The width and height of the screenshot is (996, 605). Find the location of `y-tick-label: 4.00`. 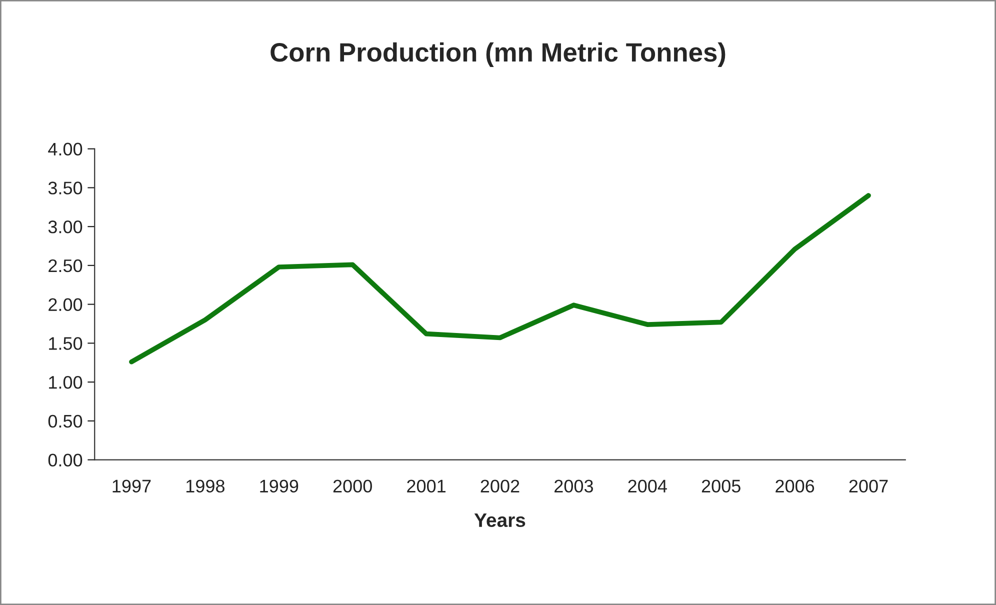

y-tick-label: 4.00 is located at coordinates (65, 149).